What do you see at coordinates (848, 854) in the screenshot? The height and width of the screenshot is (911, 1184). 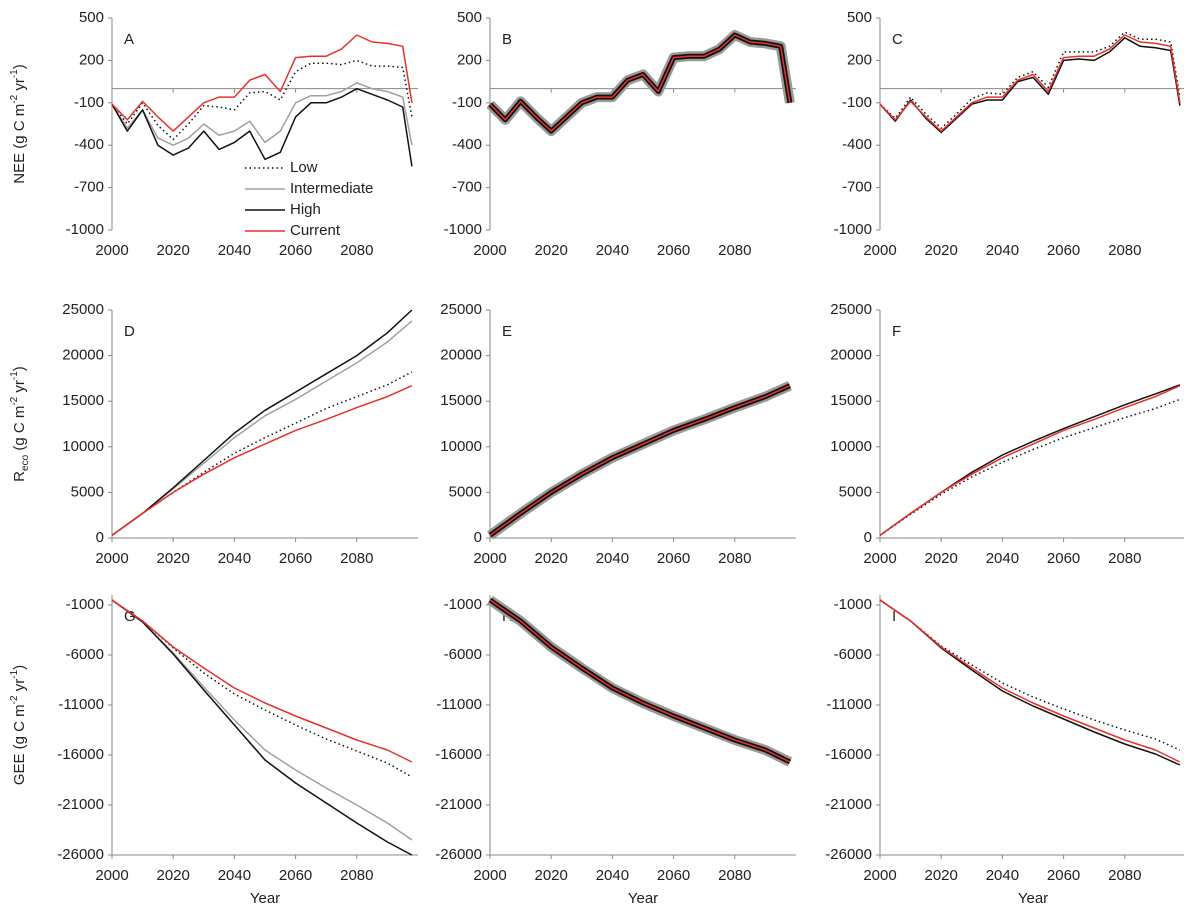 I see `y-tick-label: -26000` at bounding box center [848, 854].